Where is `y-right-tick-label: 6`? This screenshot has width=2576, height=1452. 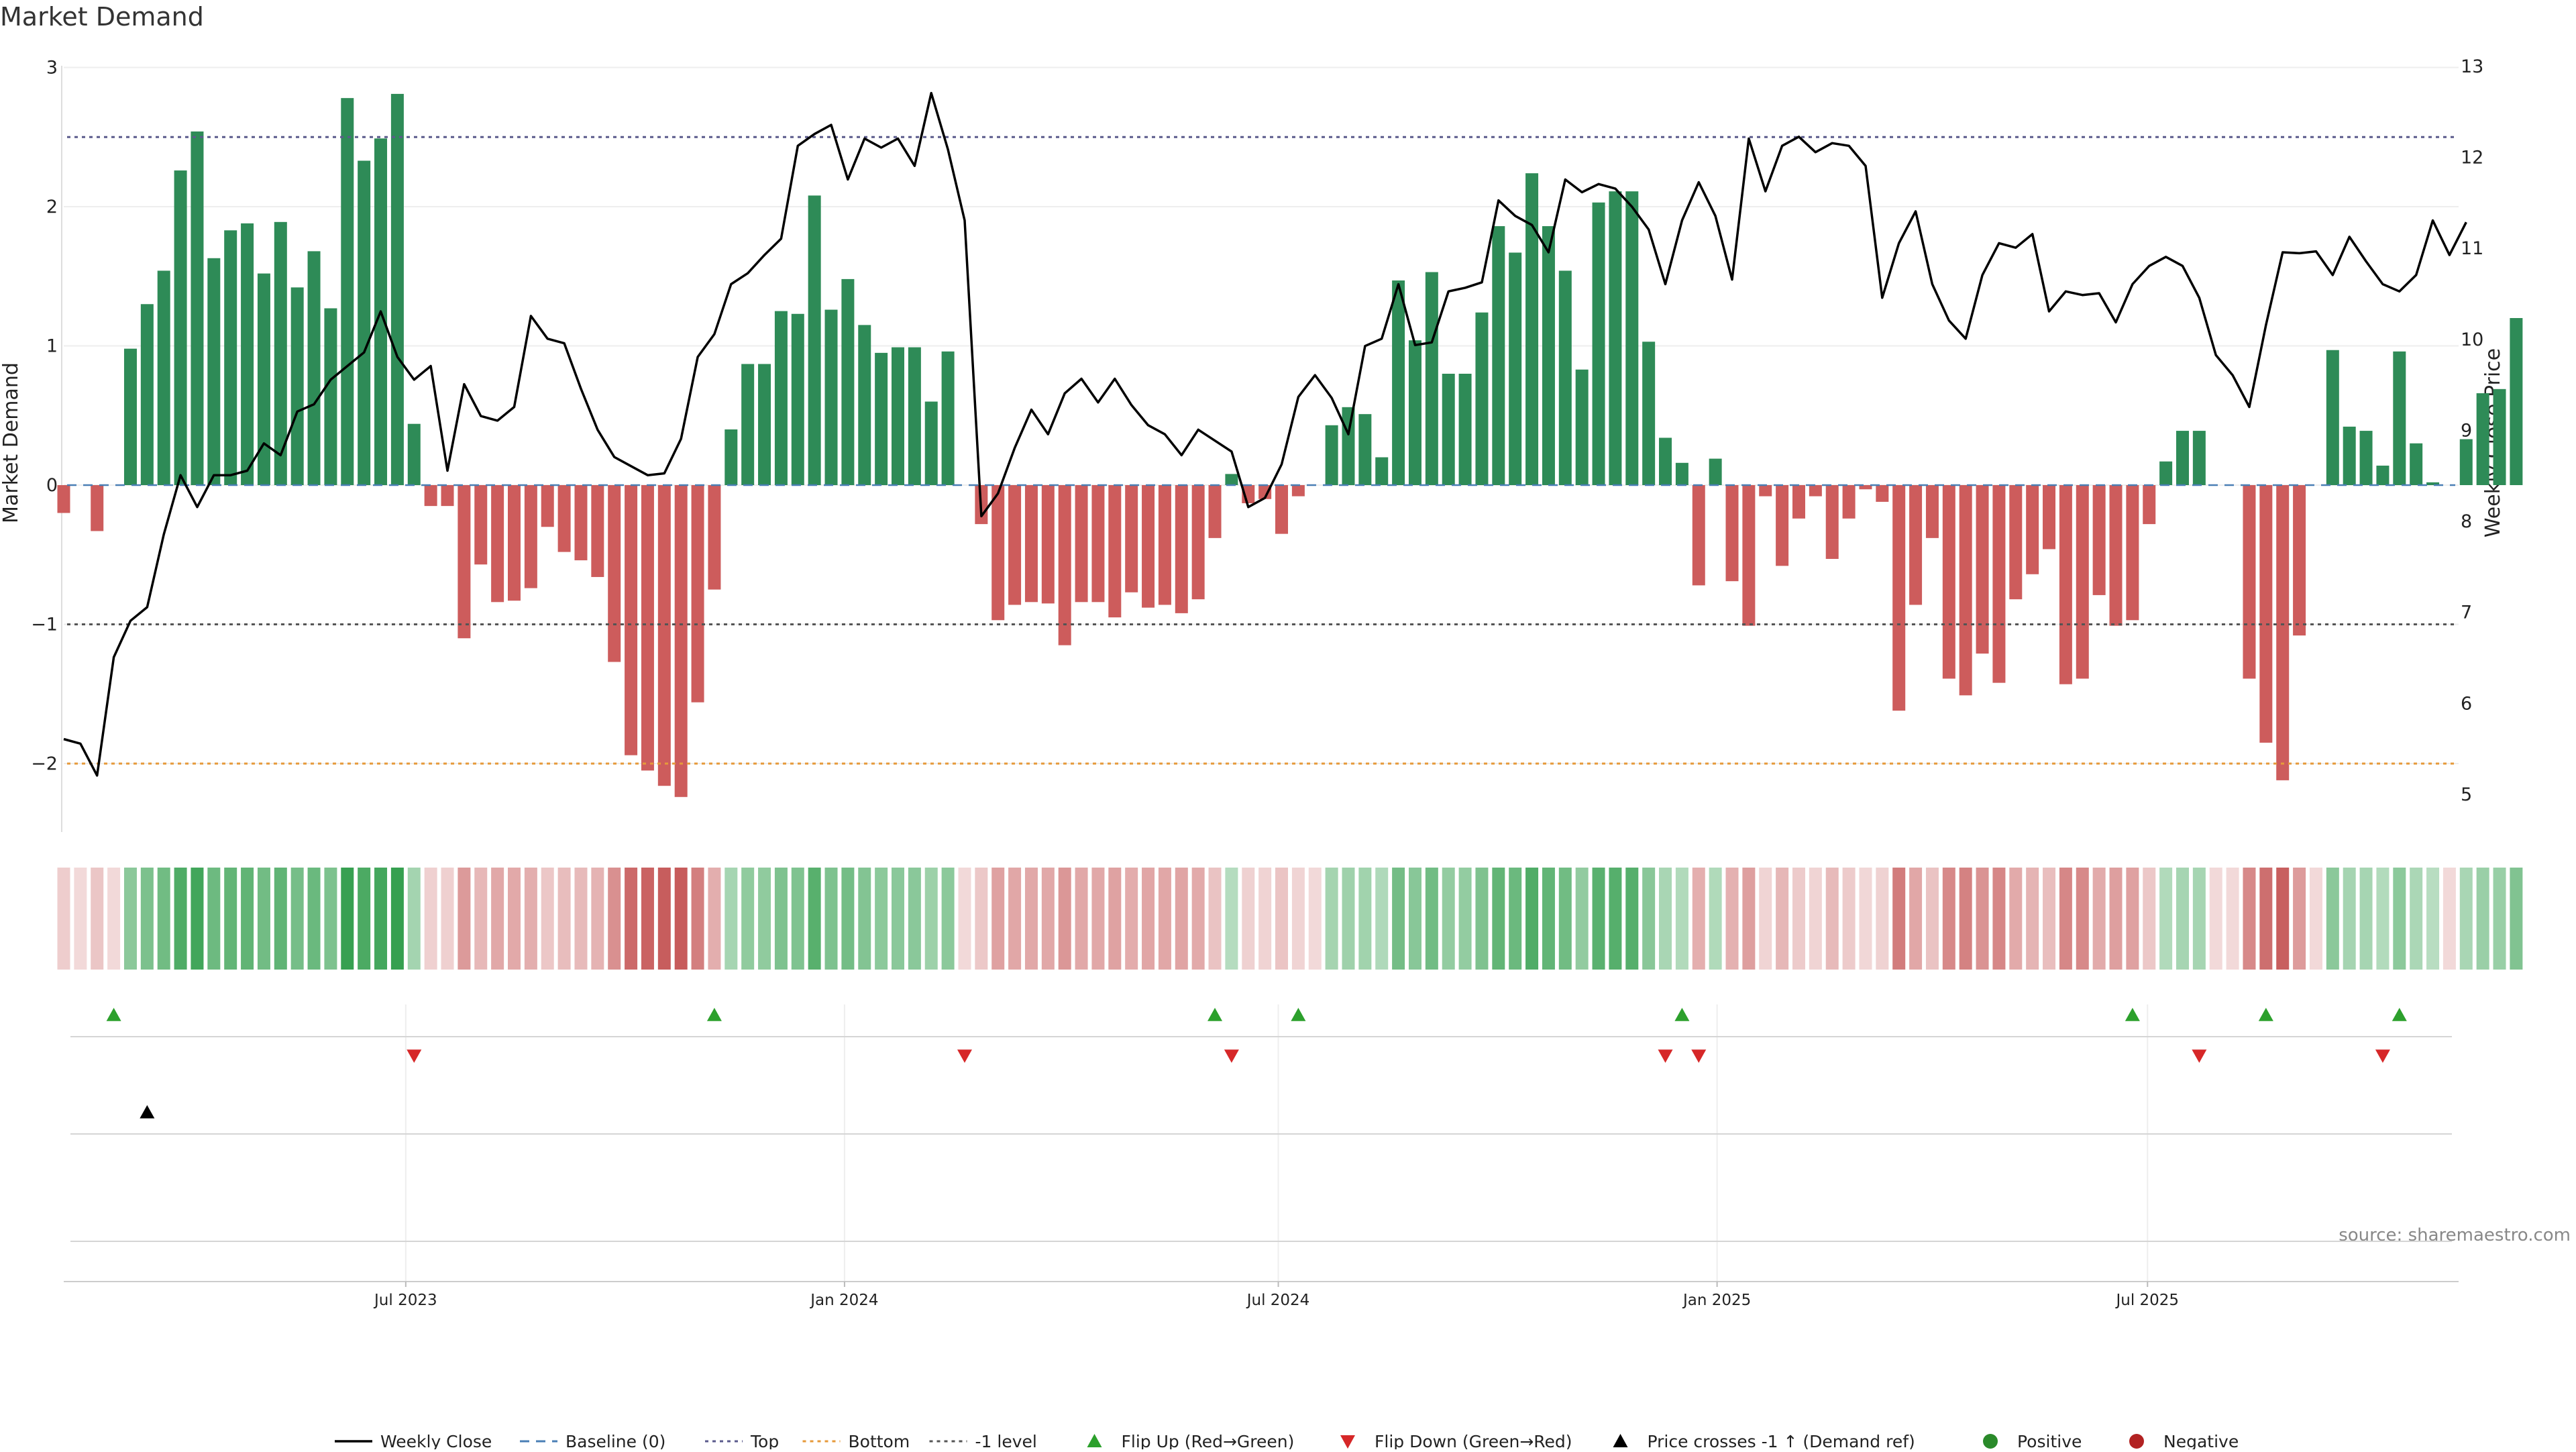 y-right-tick-label: 6 is located at coordinates (2466, 704).